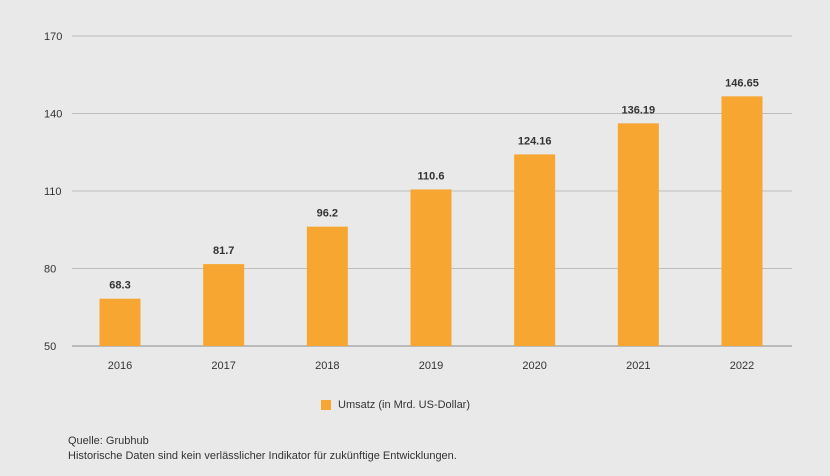  Describe the element at coordinates (223, 366) in the screenshot. I see `x-tick-label: 2017` at that location.